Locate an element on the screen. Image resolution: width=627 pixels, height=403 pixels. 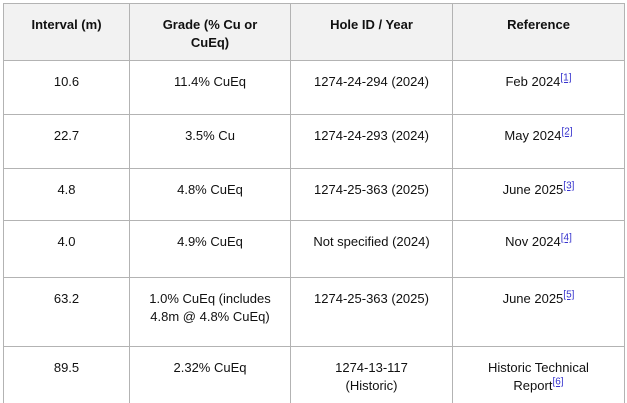
interval-cell: 4.0 is located at coordinates (66, 249).